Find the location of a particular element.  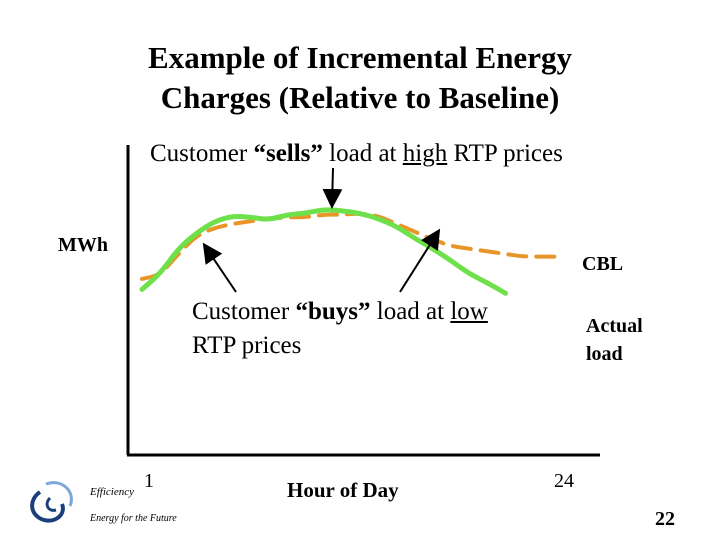

sells-arrow is located at coordinates (332, 188).